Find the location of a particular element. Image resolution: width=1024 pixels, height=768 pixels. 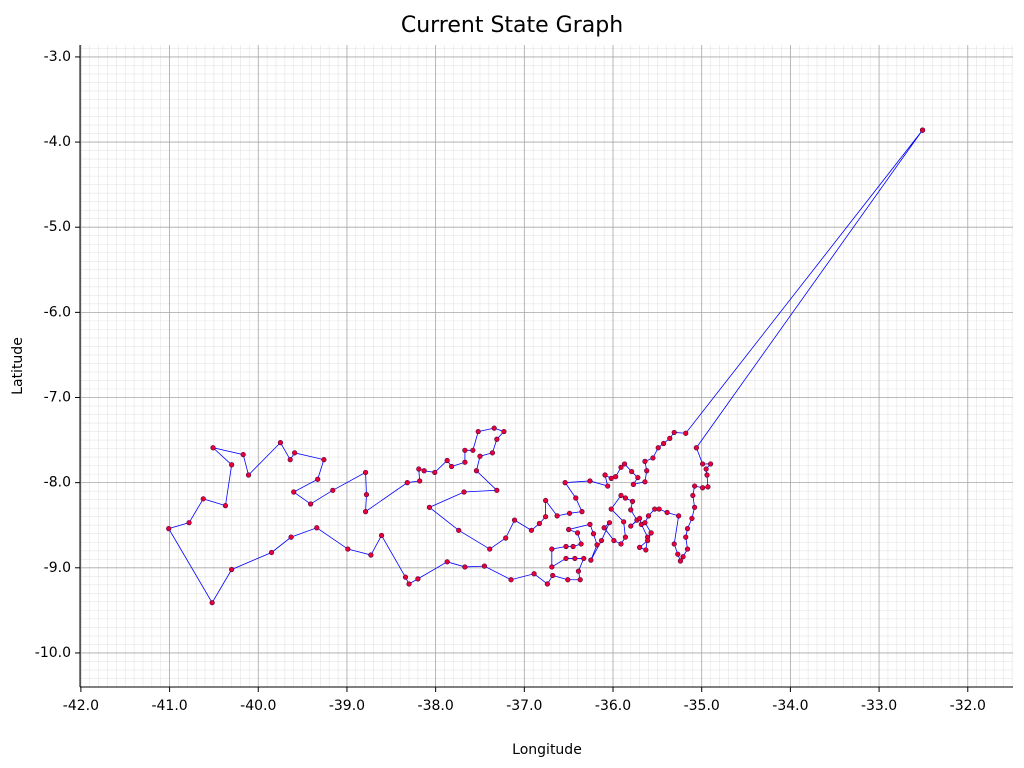

y-tick-label: -10.0 is located at coordinates (53, 653).